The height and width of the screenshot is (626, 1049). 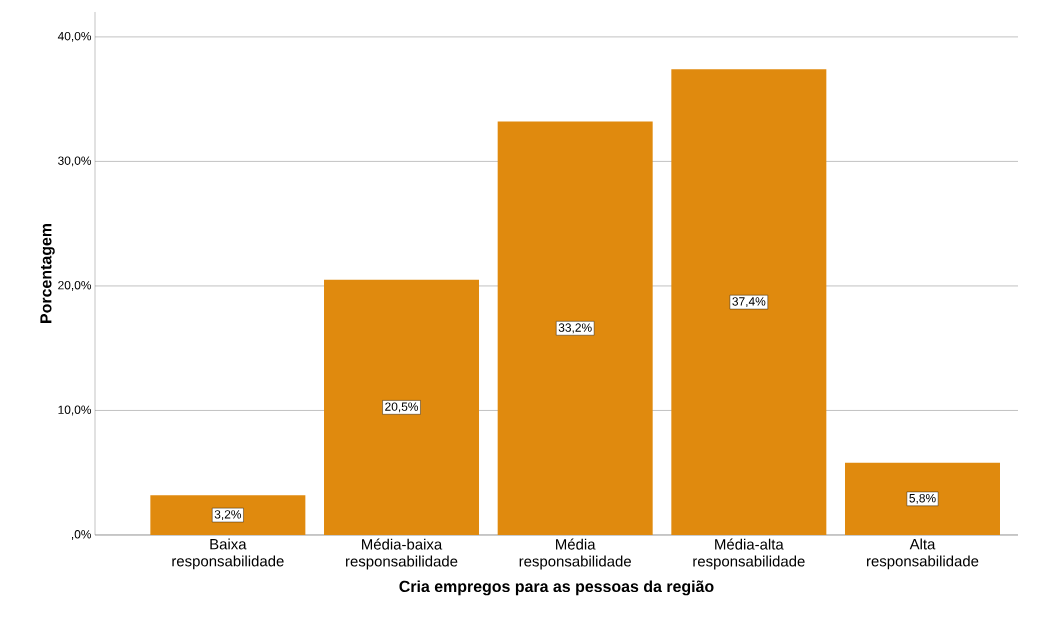 I want to click on x-tick-label: Média-baixa responsabilidade, so click(x=402, y=554).